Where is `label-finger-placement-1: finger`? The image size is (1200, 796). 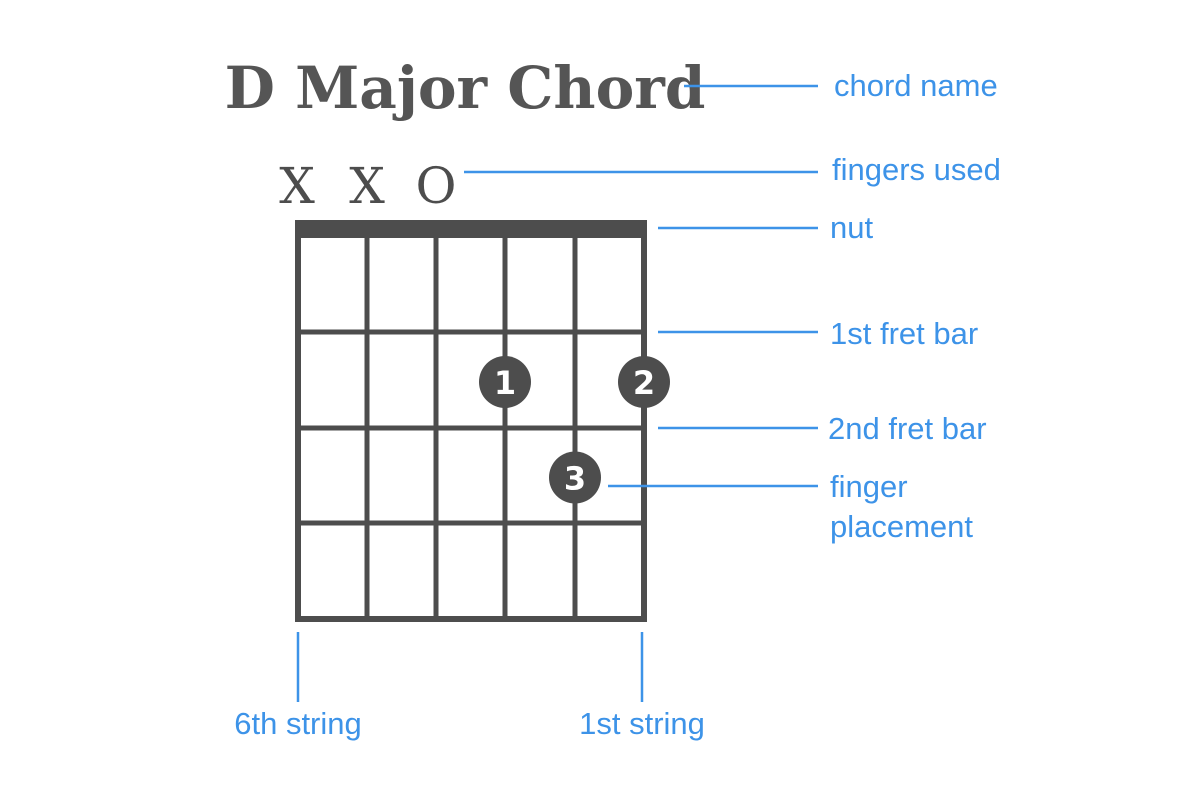 label-finger-placement-1: finger is located at coordinates (869, 486).